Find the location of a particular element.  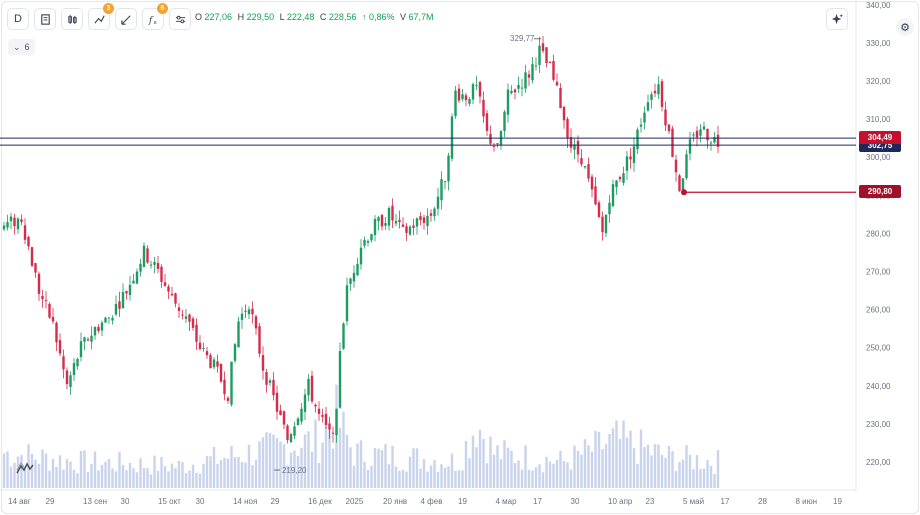

drawing-button is located at coordinates (126, 19).